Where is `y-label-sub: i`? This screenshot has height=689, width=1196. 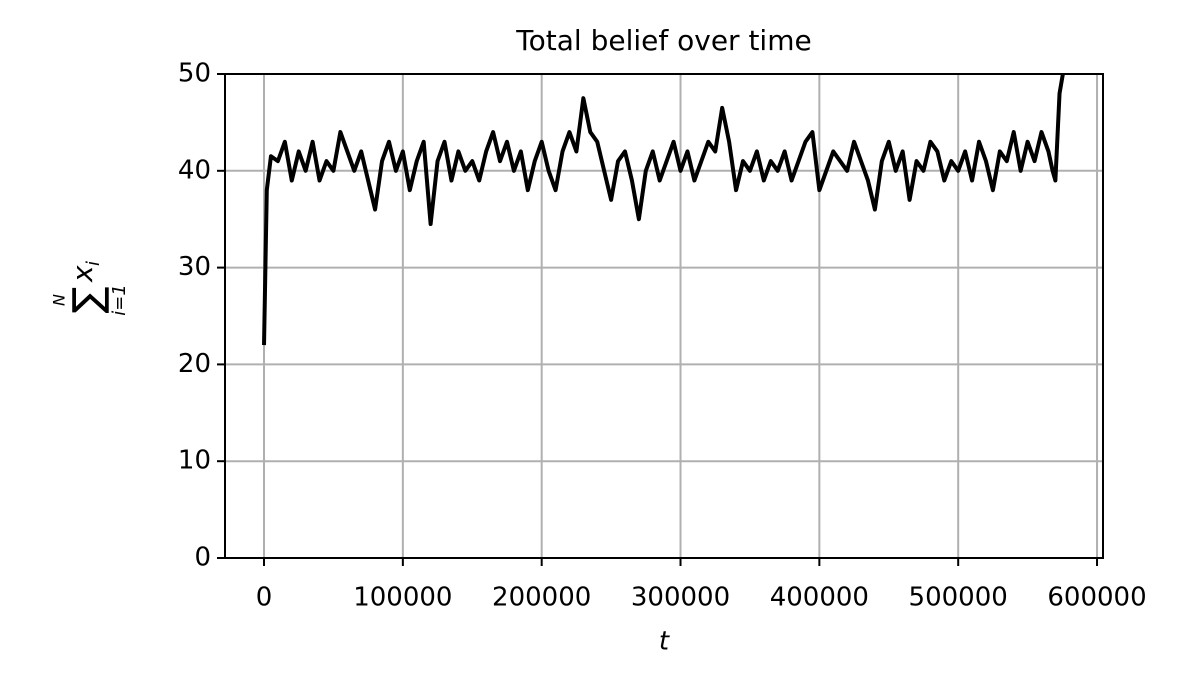 y-label-sub: i is located at coordinates (93, 263).